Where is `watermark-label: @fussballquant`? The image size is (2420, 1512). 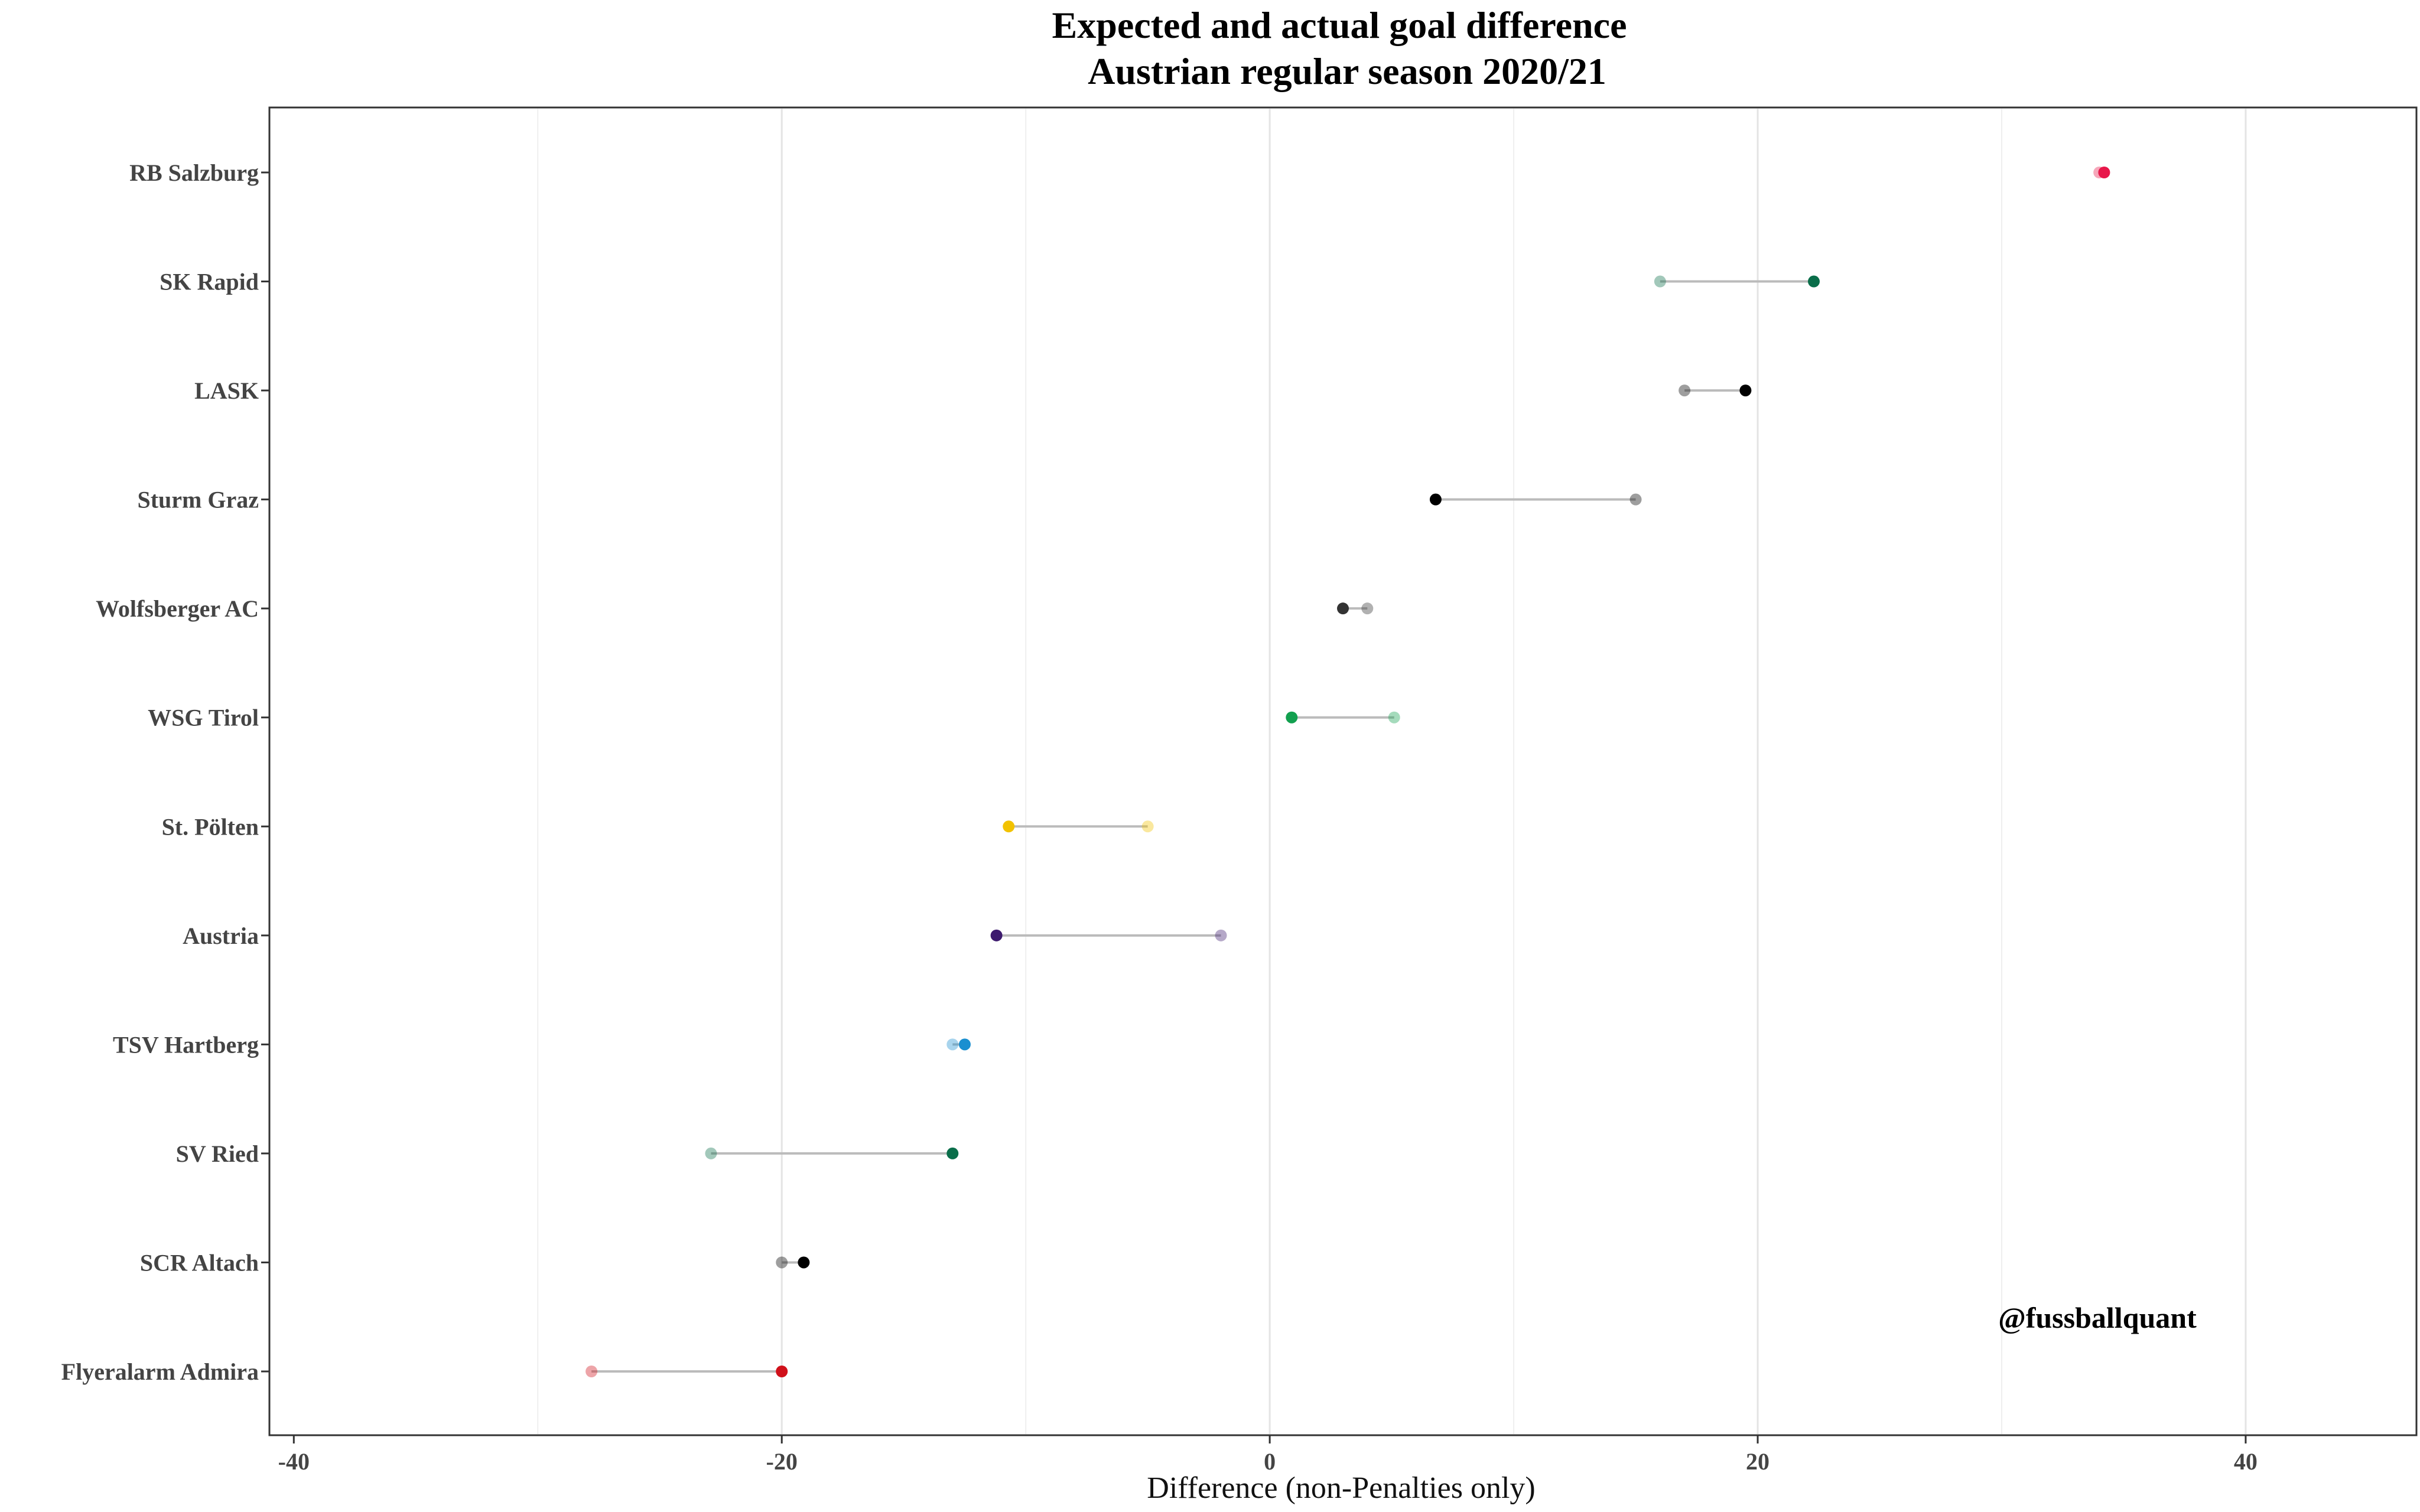
watermark-label: @fussballquant is located at coordinates (2097, 1317).